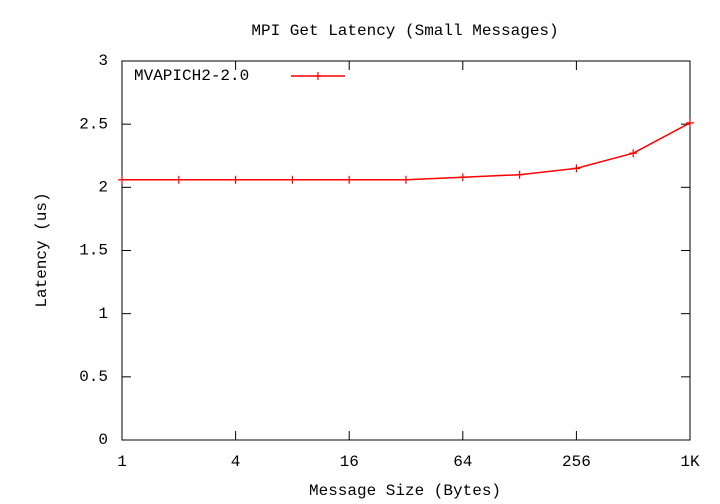  I want to click on y-tick-label: 0, so click(103, 440).